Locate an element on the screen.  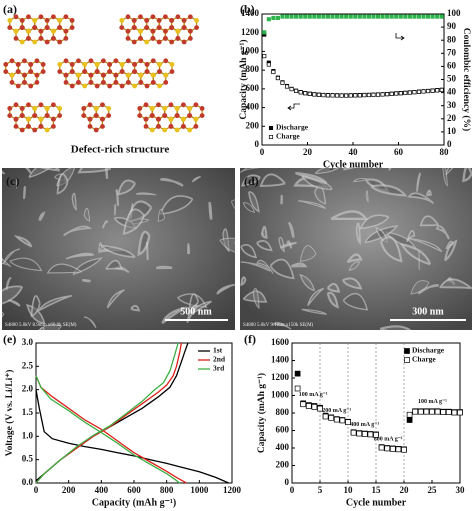
x-tick-label: 800 is located at coordinates (167, 490).